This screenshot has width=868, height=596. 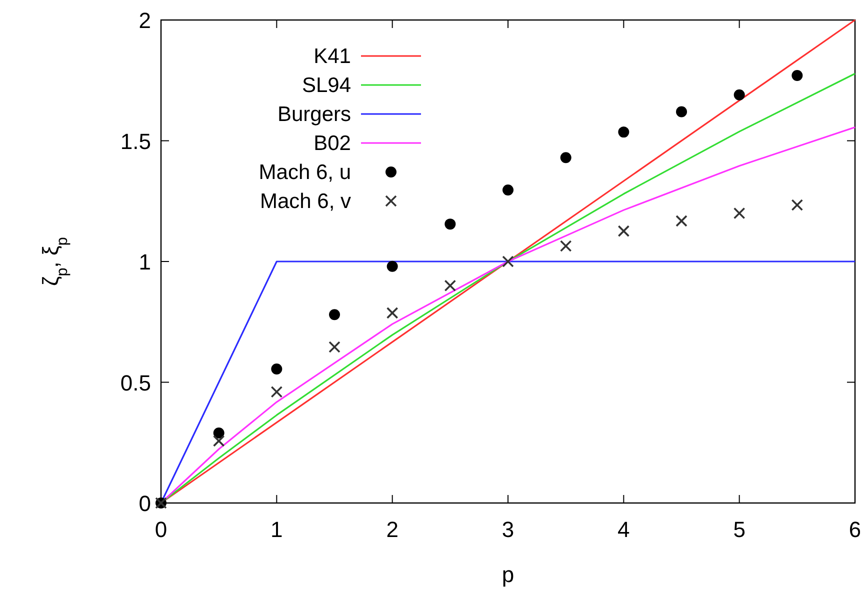 What do you see at coordinates (508, 529) in the screenshot?
I see `x-tick-label: 3` at bounding box center [508, 529].